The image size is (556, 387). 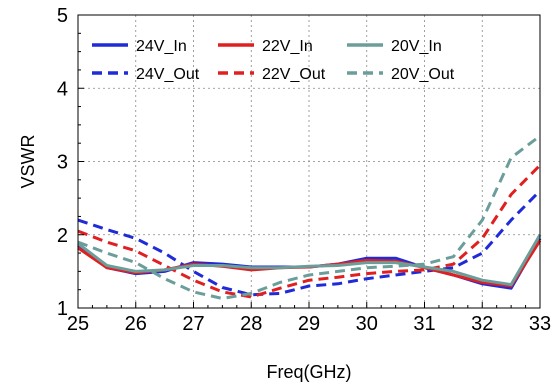 What do you see at coordinates (28, 161) in the screenshot?
I see `y-axis-title: VSWR` at bounding box center [28, 161].